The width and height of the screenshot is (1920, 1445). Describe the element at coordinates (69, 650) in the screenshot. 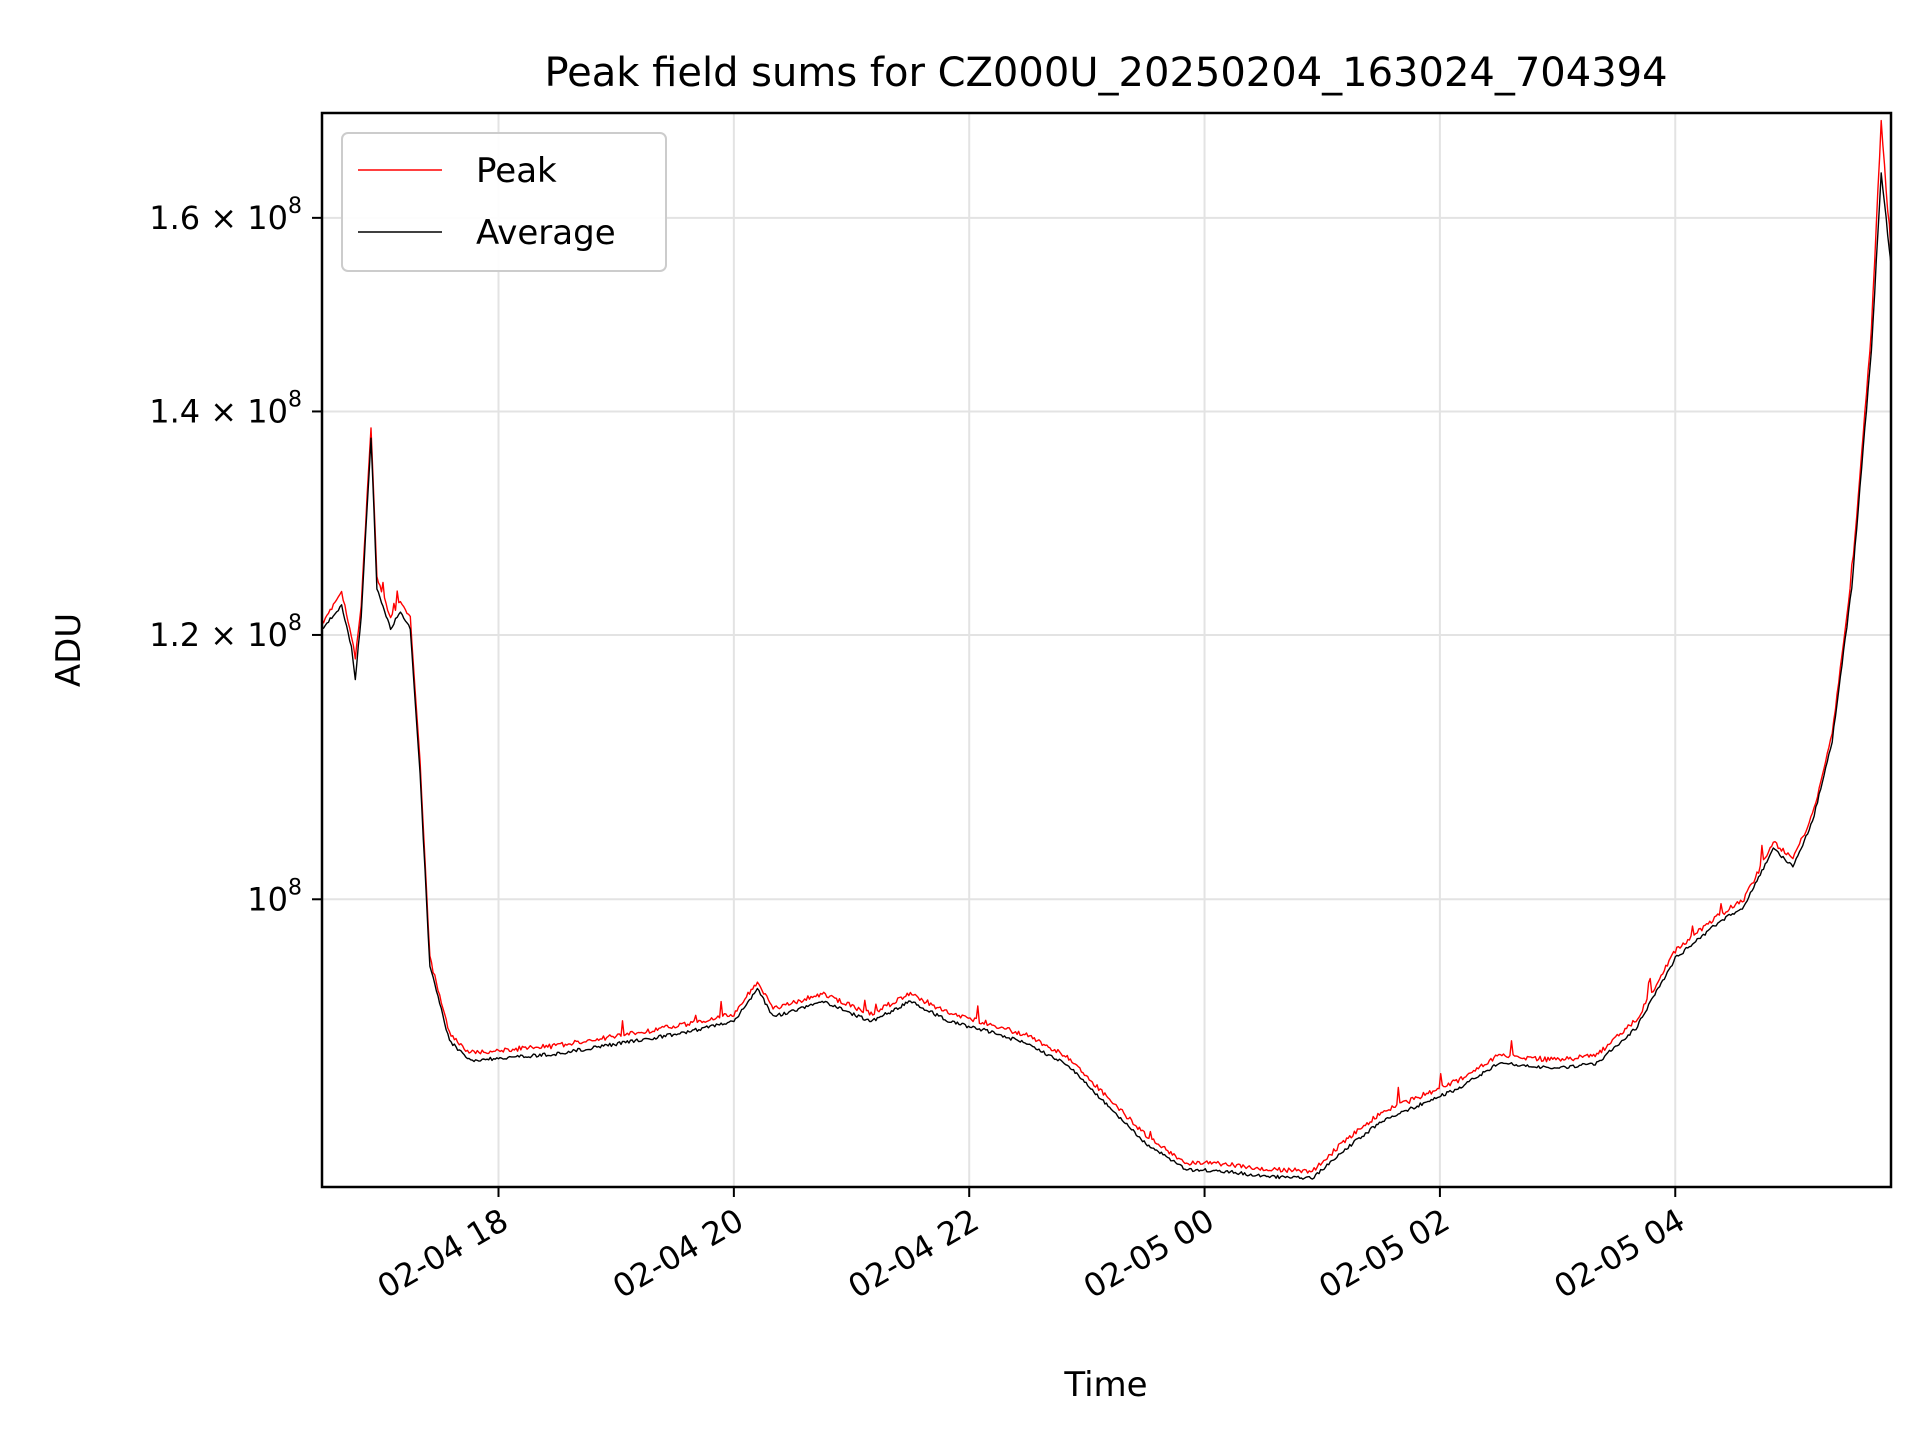

I see `y-axis-label: ADU` at that location.